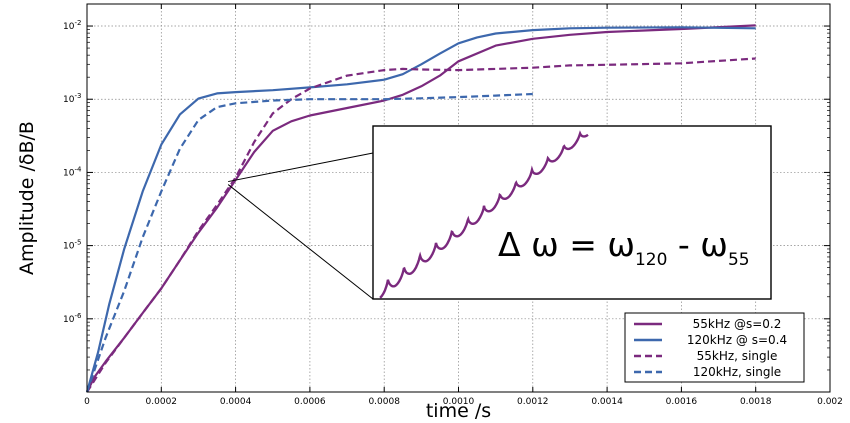  I want to click on y-tick-label: 10⁻⁶, so click(72, 318).